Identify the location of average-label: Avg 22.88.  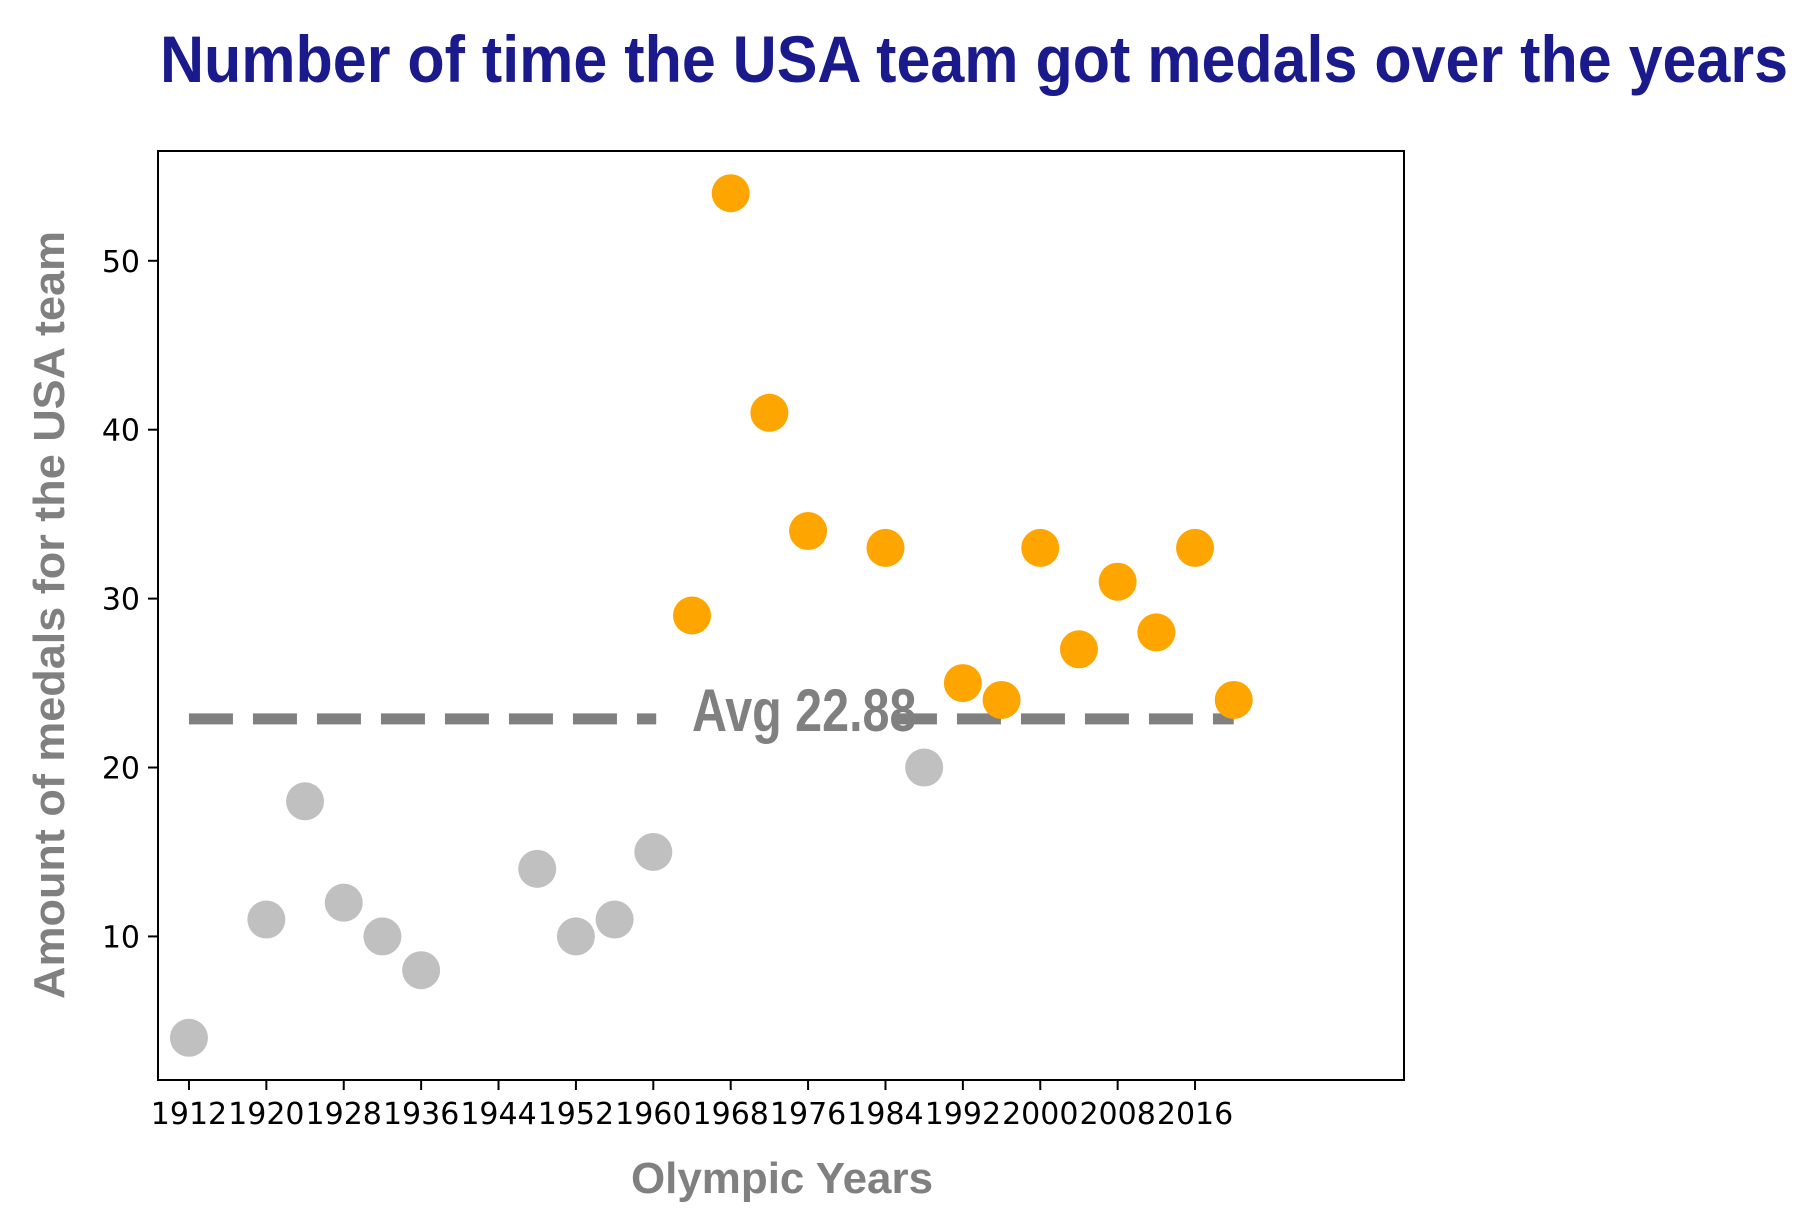
(804, 710).